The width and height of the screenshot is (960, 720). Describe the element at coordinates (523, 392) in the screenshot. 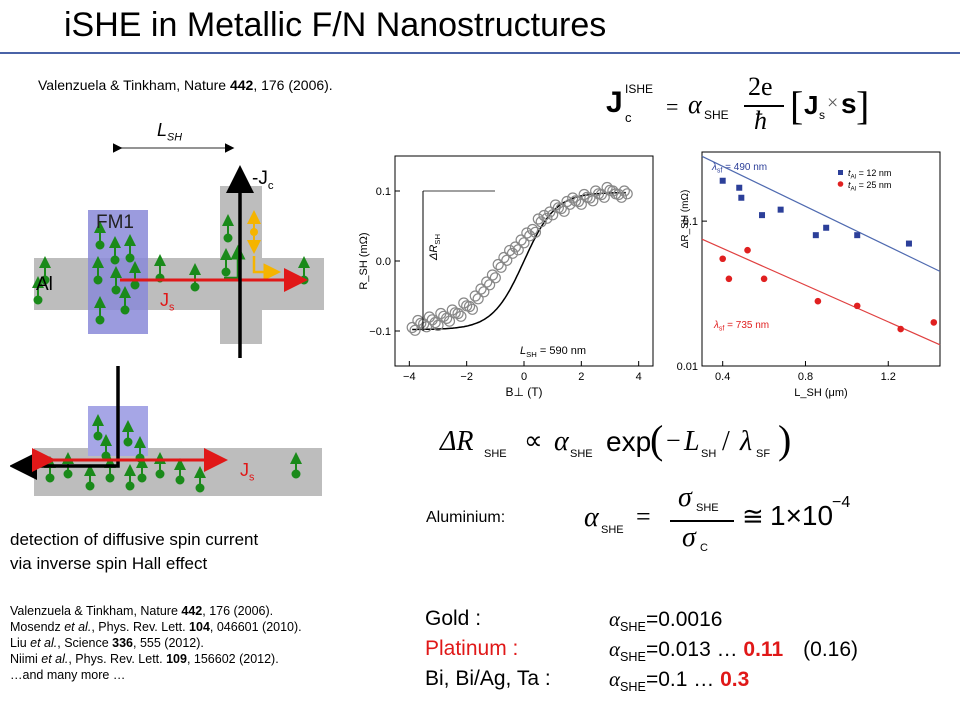

I see `chart1-xlabel: B⊥ (T)` at that location.